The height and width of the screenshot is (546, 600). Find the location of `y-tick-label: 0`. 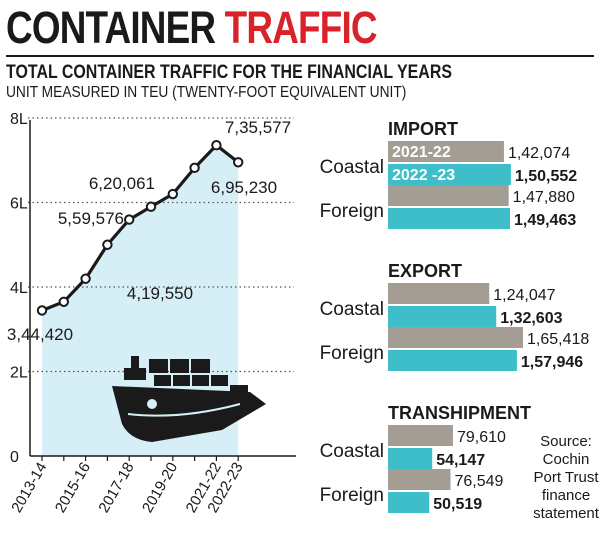

y-tick-label: 0 is located at coordinates (14, 457).